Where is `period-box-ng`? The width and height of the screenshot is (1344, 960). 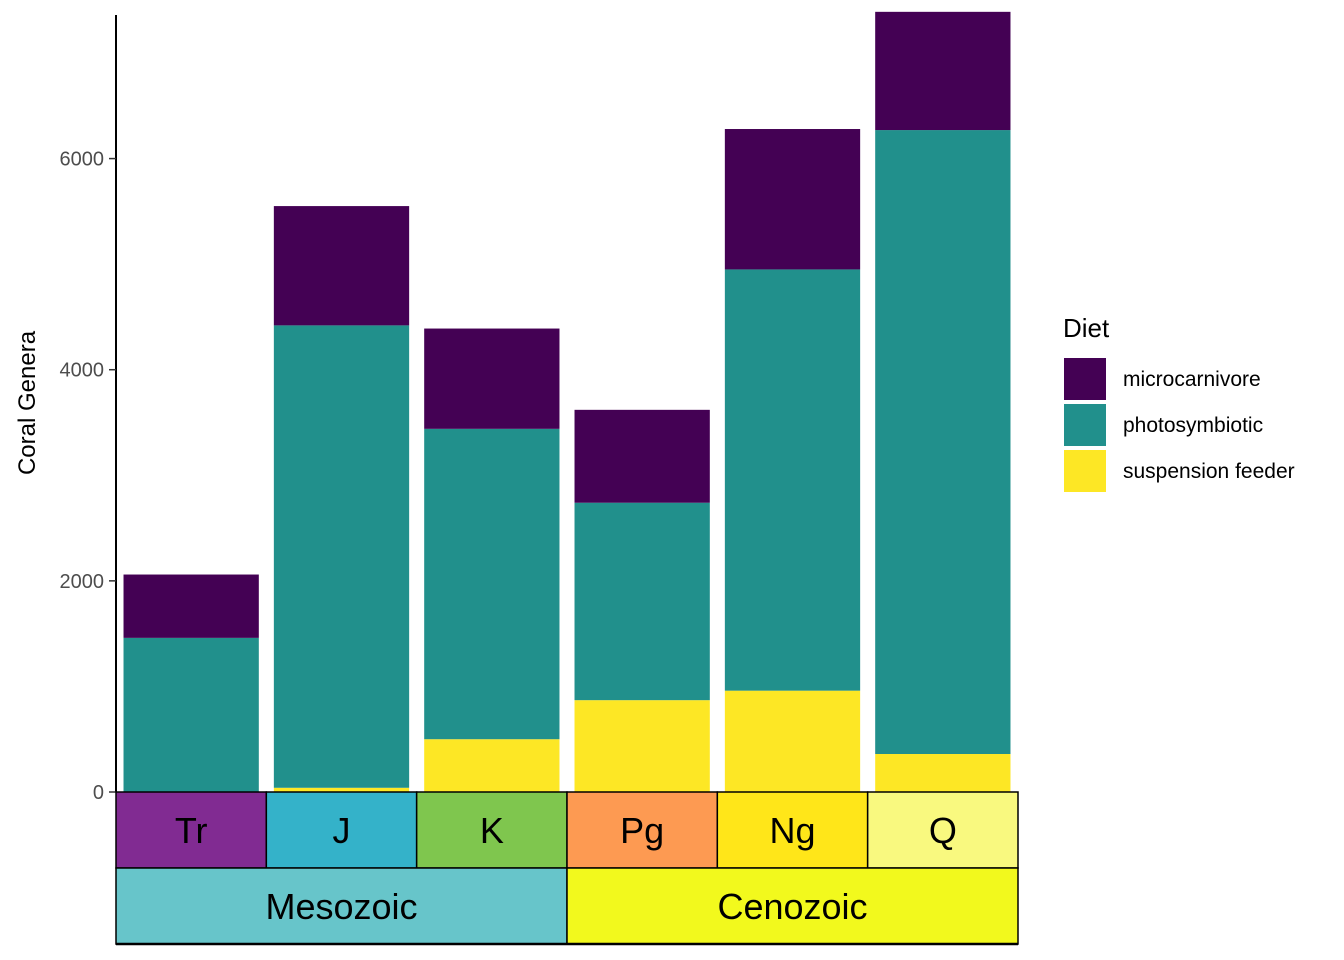
period-box-ng is located at coordinates (792, 830).